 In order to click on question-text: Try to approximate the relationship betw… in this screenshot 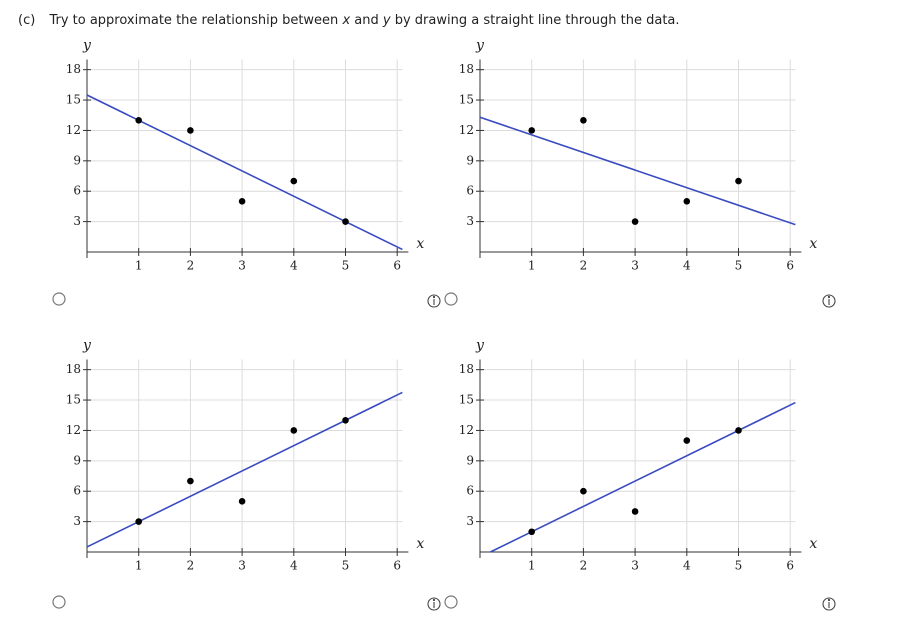, I will do `click(195, 20)`.